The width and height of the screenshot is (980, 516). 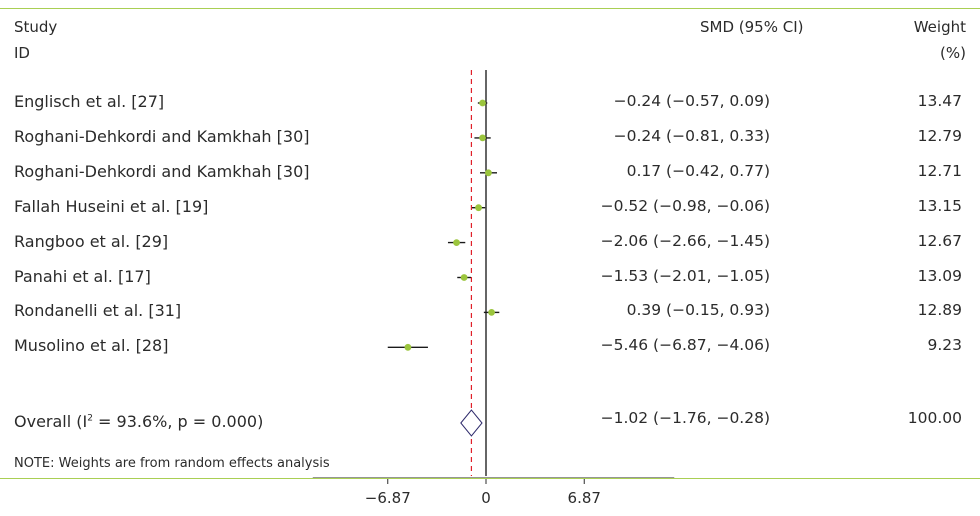 I want to click on study-name: Rangboo et al. [29], so click(x=91, y=241).